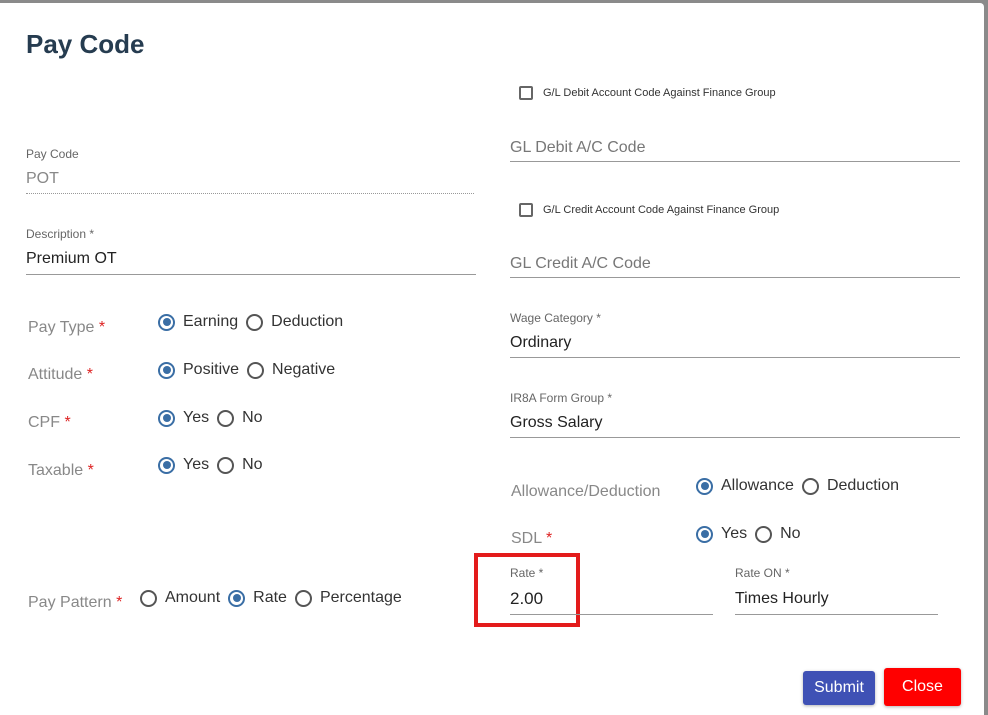  I want to click on rate-underline, so click(611, 614).